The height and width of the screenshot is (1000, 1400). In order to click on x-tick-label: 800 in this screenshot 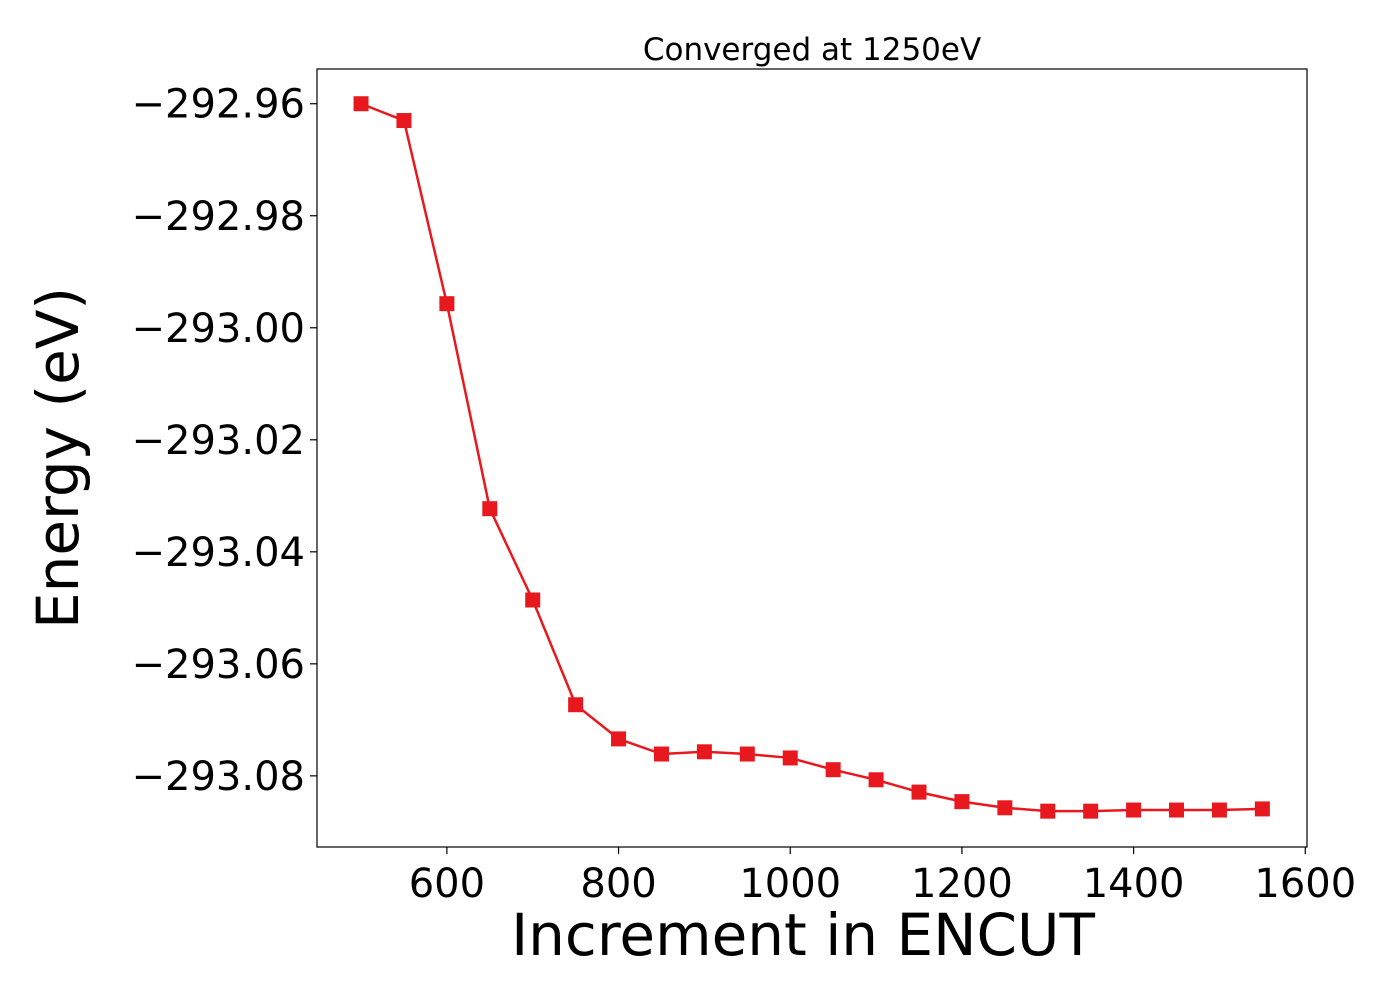, I will do `click(618, 884)`.